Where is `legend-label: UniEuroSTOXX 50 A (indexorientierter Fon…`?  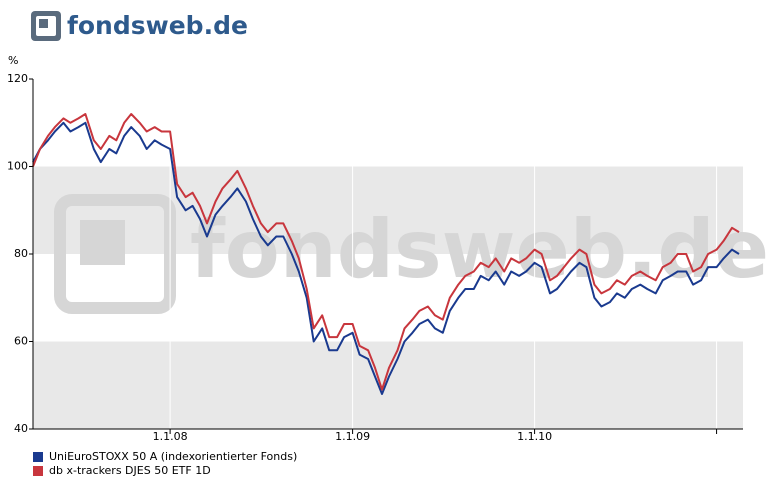
legend-label: UniEuroSTOXX 50 A (indexorientierter Fon… is located at coordinates (173, 456).